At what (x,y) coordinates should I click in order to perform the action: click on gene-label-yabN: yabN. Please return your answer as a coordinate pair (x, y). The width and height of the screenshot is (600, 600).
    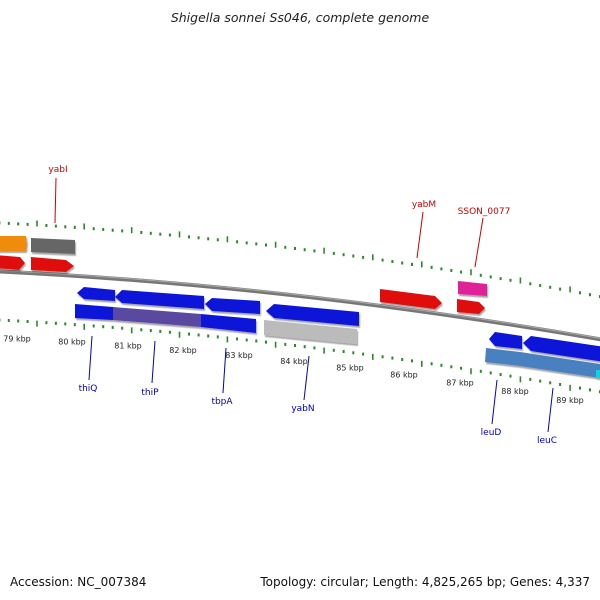
    Looking at the image, I should click on (302, 409).